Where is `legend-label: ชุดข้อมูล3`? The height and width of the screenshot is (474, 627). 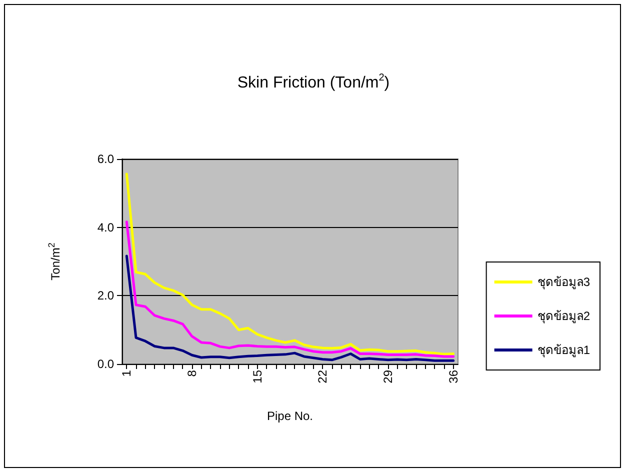
legend-label: ชุดข้อมูล3 is located at coordinates (563, 282).